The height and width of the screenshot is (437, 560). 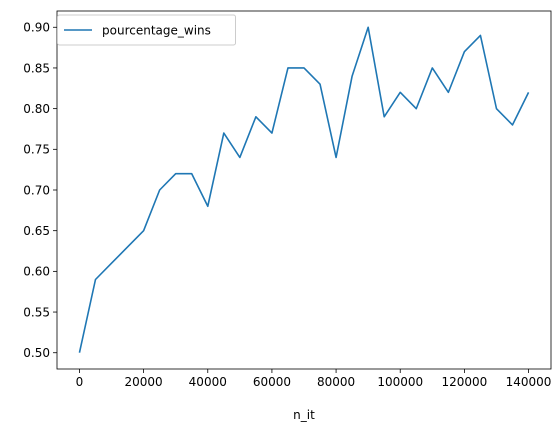 What do you see at coordinates (156, 31) in the screenshot?
I see `legend-label: pourcentage_wins` at bounding box center [156, 31].